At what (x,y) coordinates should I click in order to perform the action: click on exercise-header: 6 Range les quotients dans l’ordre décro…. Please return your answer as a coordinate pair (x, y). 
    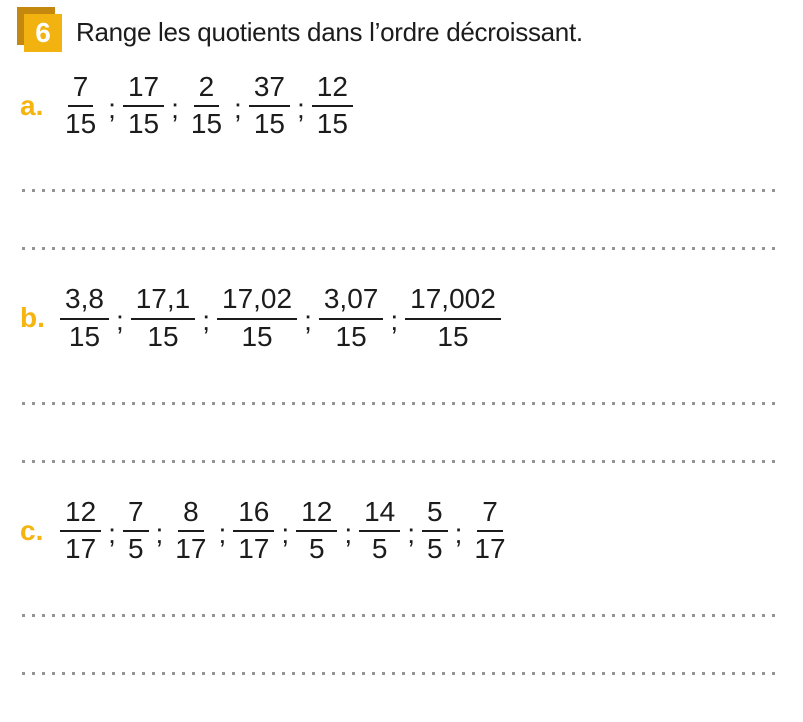
    Looking at the image, I should click on (401, 26).